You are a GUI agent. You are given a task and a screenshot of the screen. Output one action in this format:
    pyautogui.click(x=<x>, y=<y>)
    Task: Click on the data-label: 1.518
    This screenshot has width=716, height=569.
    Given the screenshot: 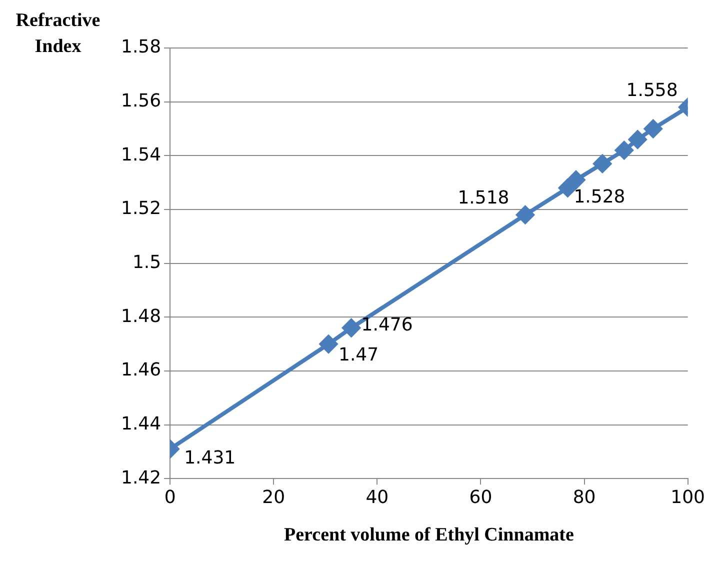 What is the action you would take?
    pyautogui.click(x=484, y=198)
    